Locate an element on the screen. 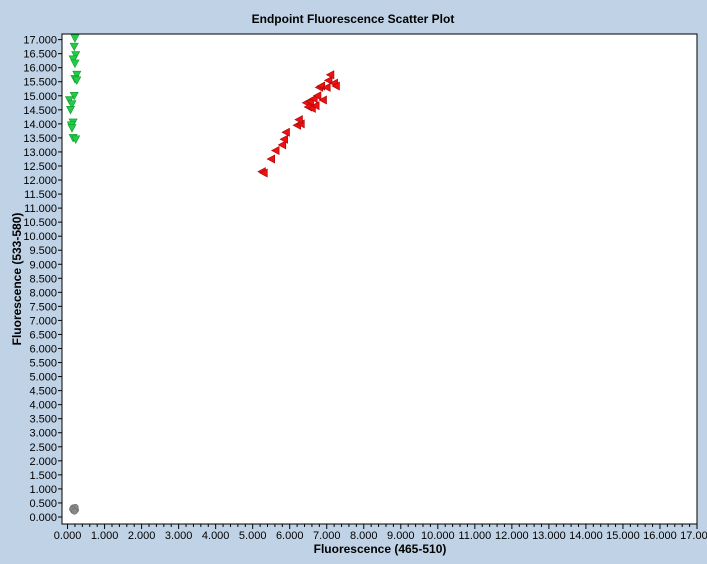 Image resolution: width=707 pixels, height=564 pixels. y-tick-label: 14.000 is located at coordinates (40, 125).